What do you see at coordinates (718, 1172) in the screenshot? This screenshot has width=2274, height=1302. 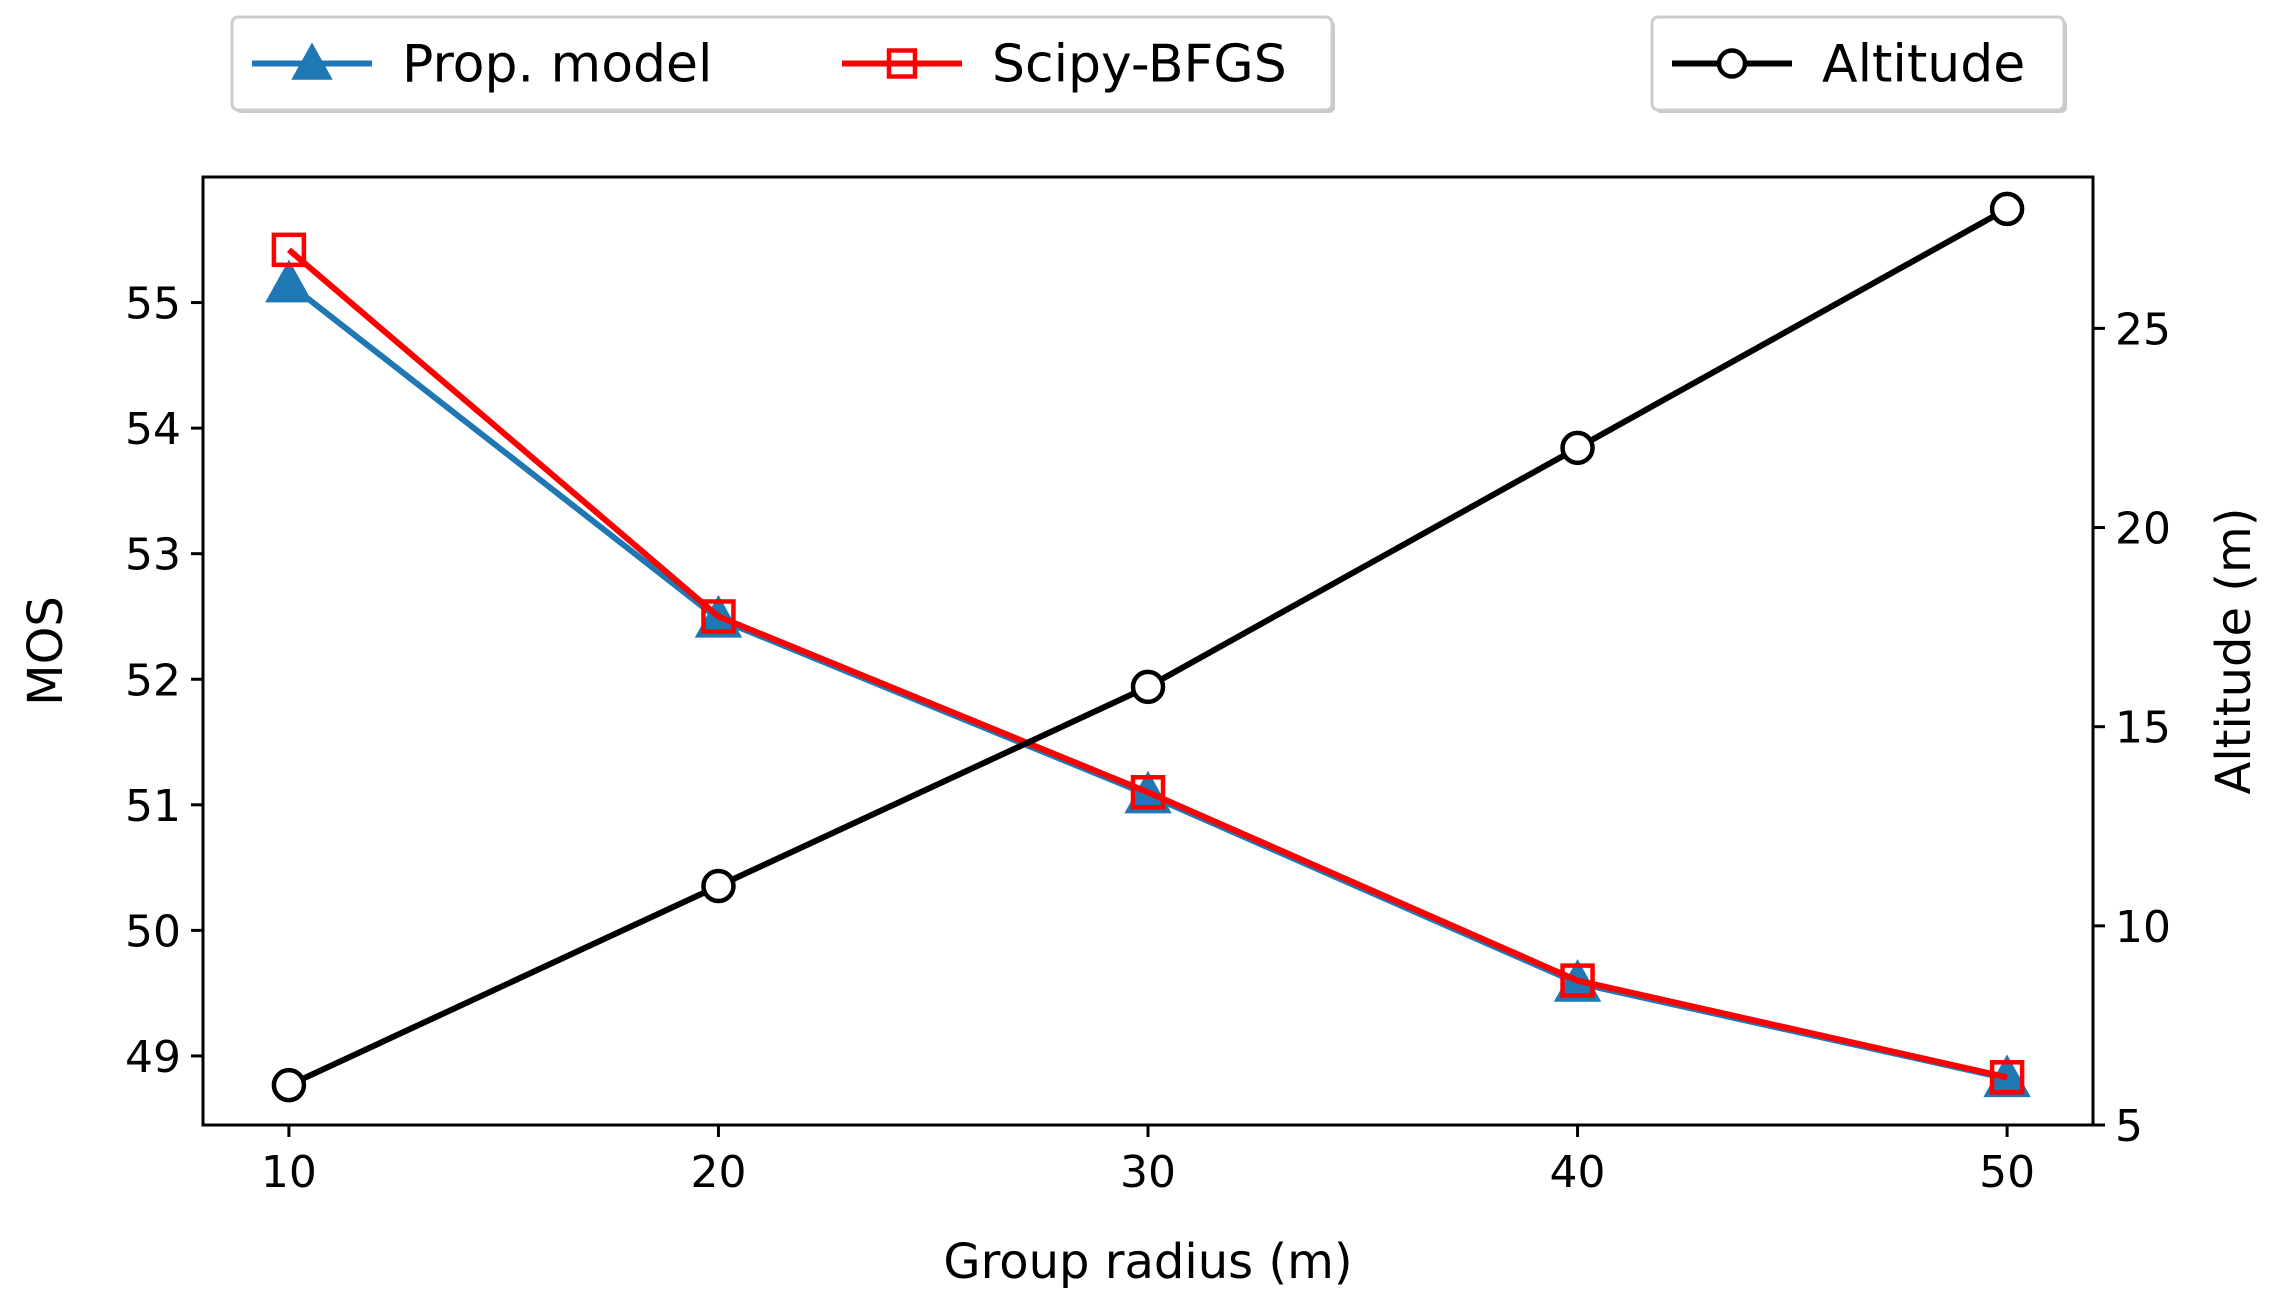 I see `x-tick-label: 20` at bounding box center [718, 1172].